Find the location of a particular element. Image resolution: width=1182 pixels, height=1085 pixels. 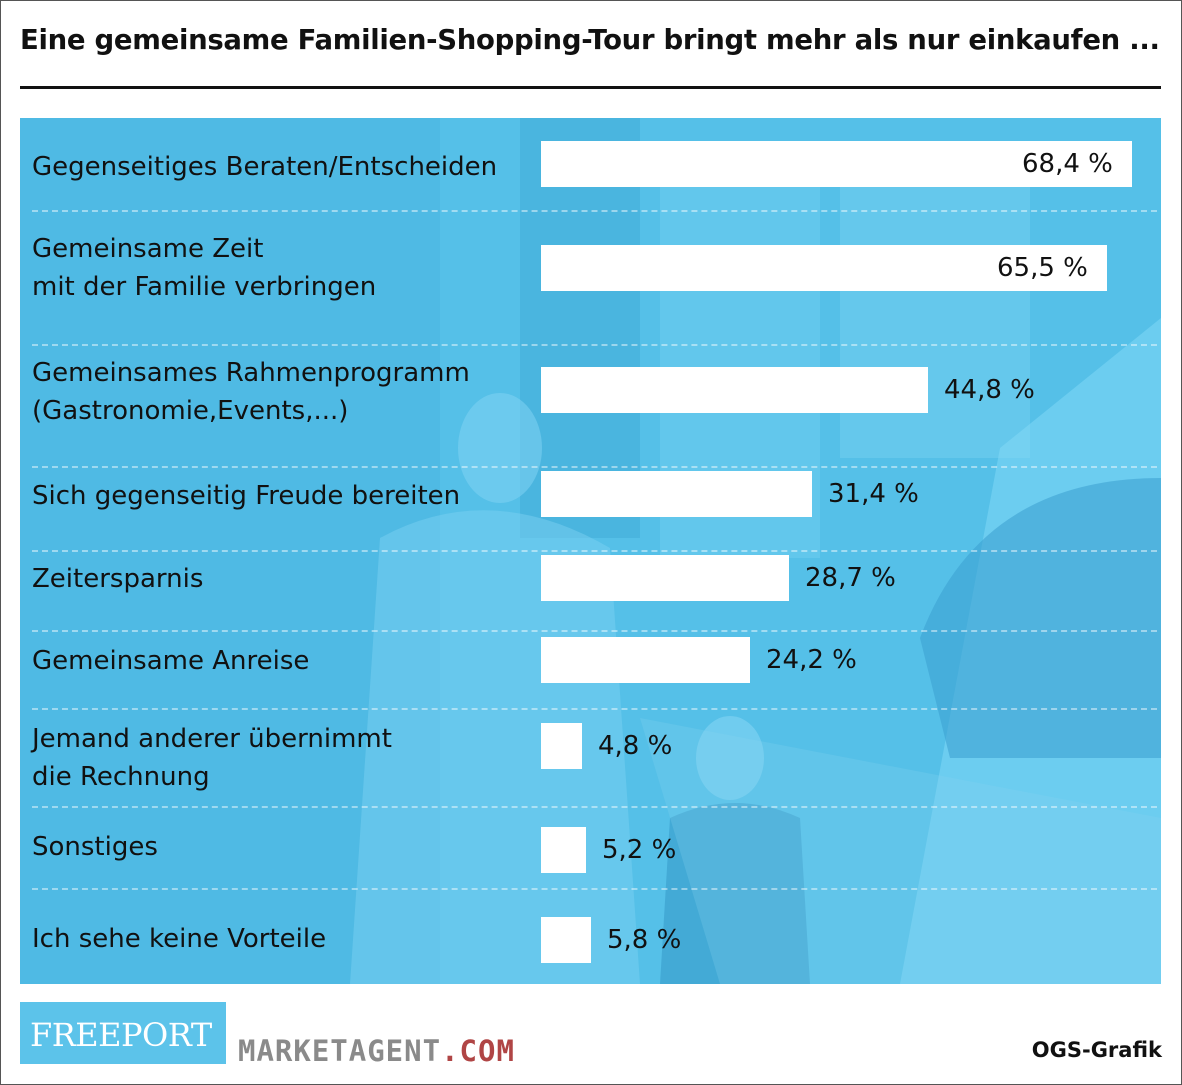

marketagent-brand: MARKETAGENT.COM is located at coordinates (376, 1051).